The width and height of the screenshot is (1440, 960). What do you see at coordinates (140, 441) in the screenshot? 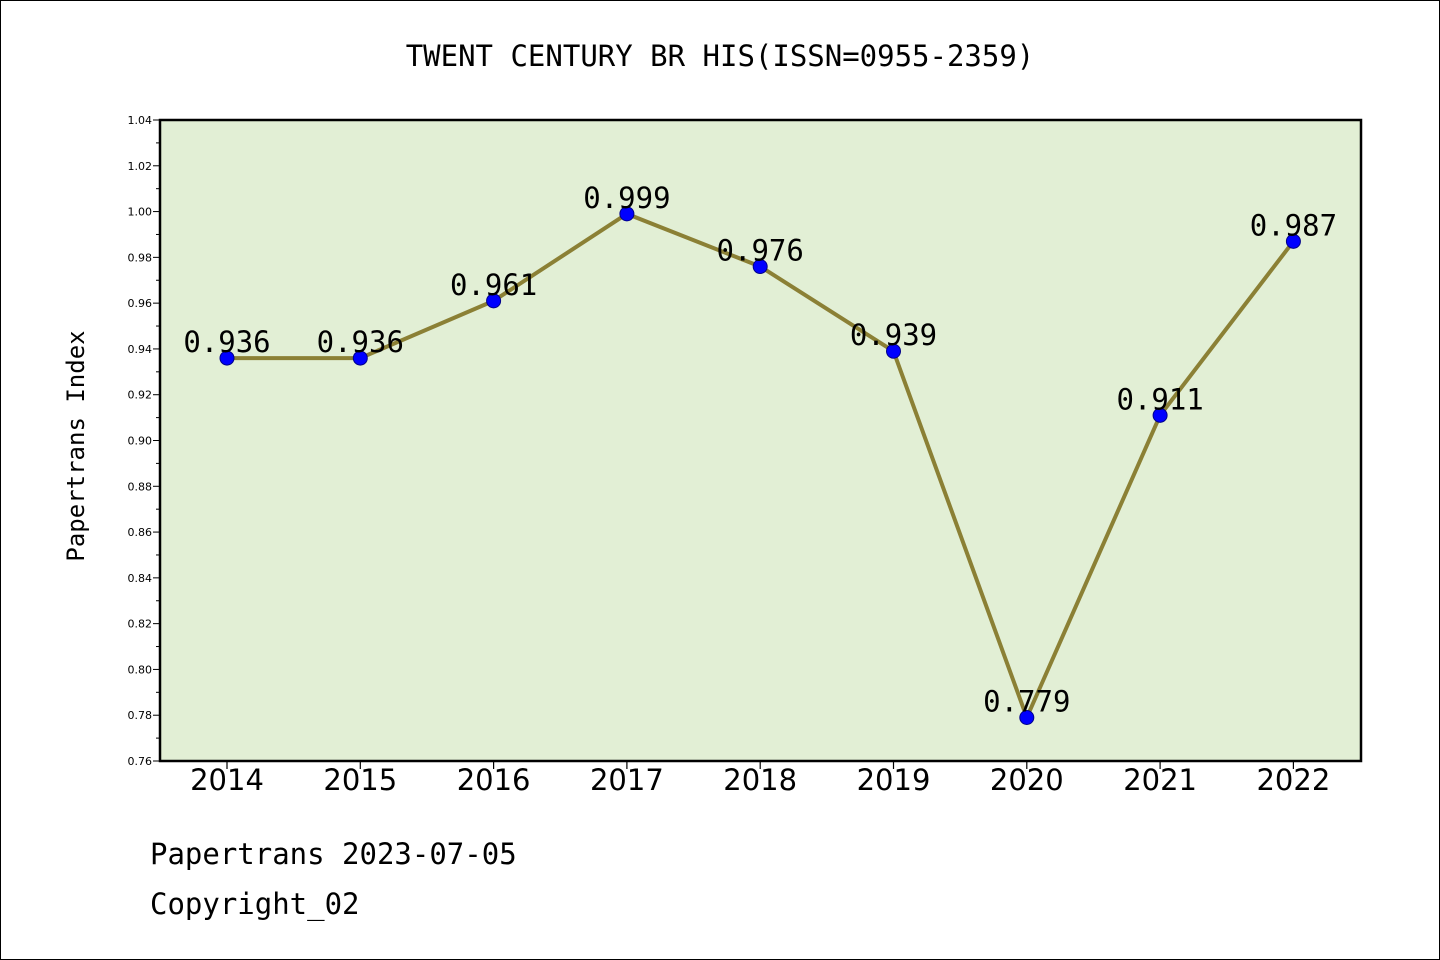
I see `y-tick-label: 0.90` at bounding box center [140, 441].